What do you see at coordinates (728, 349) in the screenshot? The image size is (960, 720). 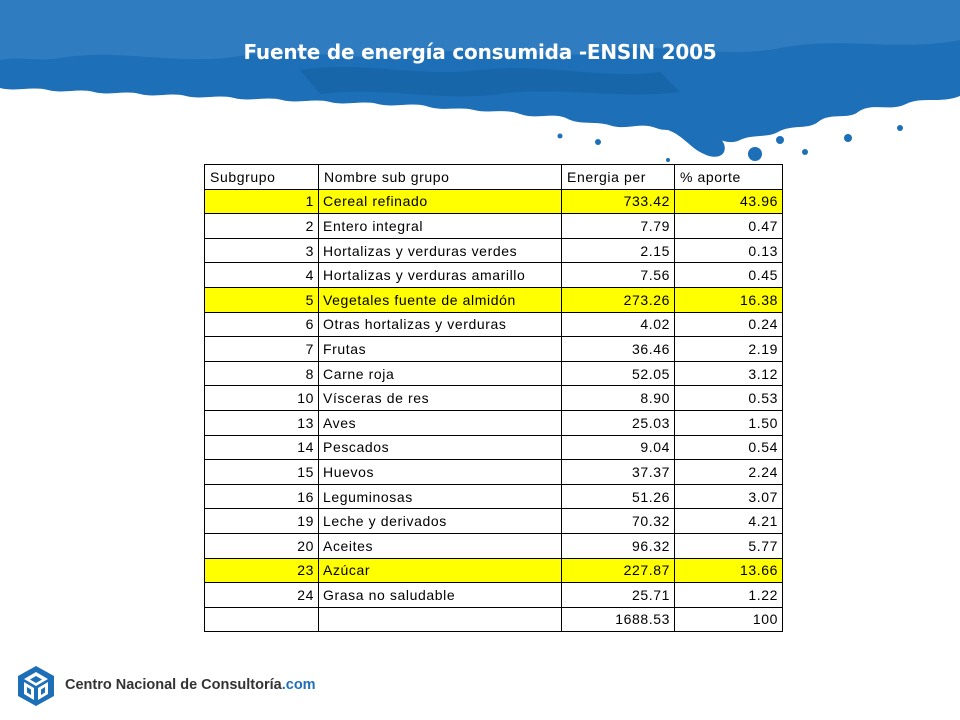 I see `cell-aporte: 2.19` at bounding box center [728, 349].